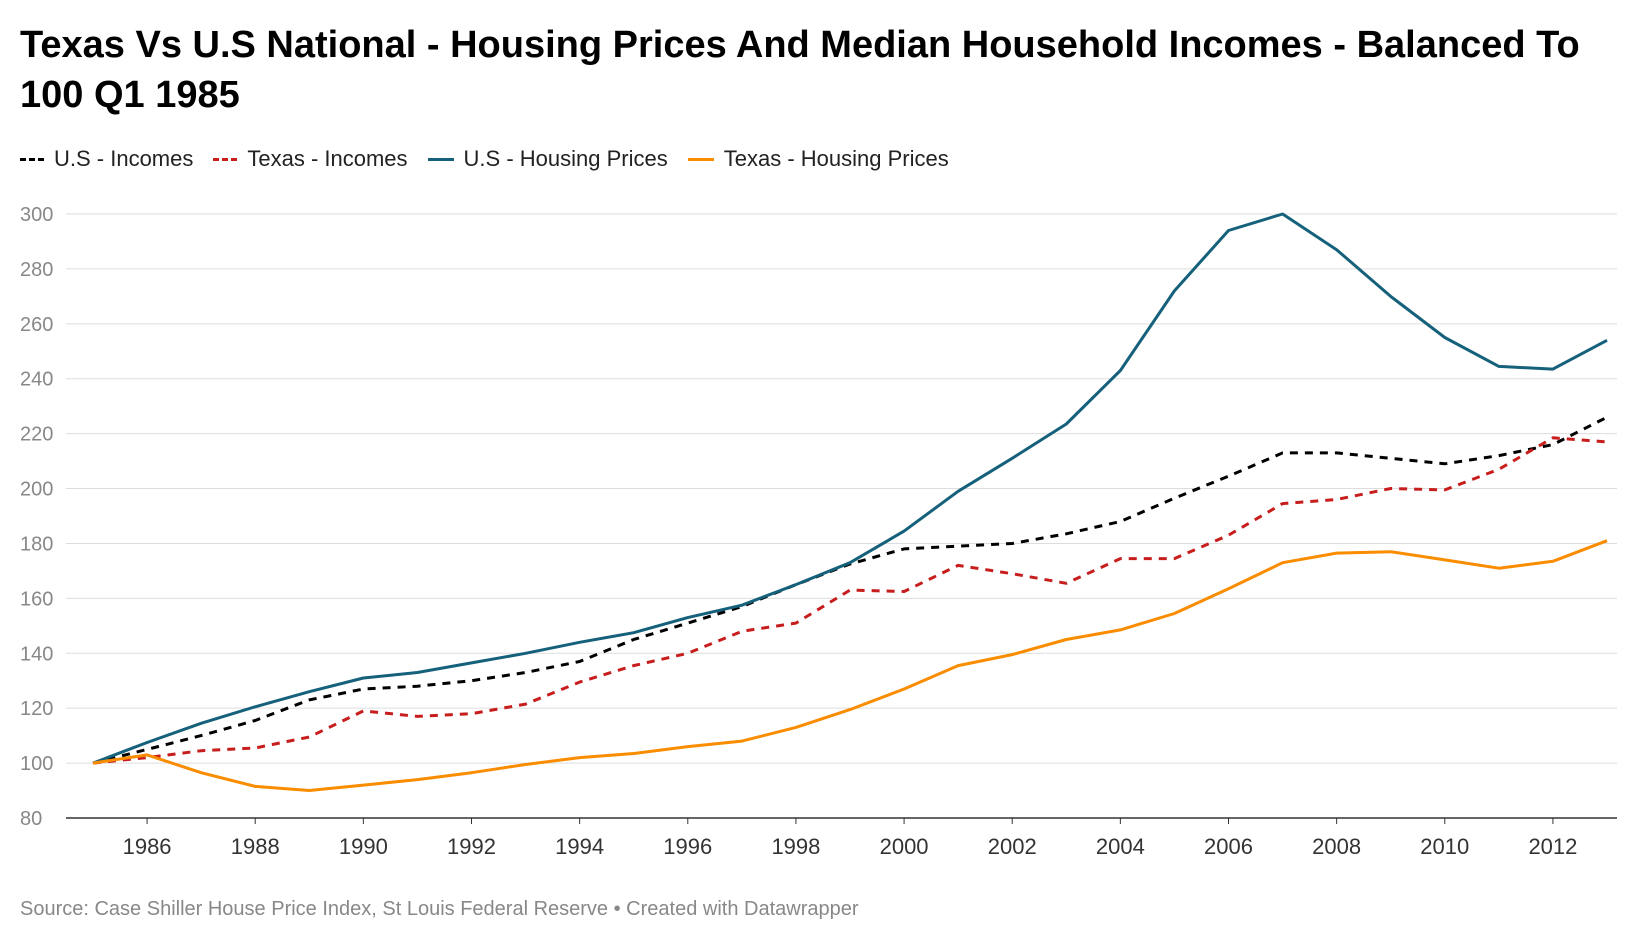 Image resolution: width=1640 pixels, height=940 pixels. I want to click on legend-label-us-incomes: U.S - Incomes, so click(124, 158).